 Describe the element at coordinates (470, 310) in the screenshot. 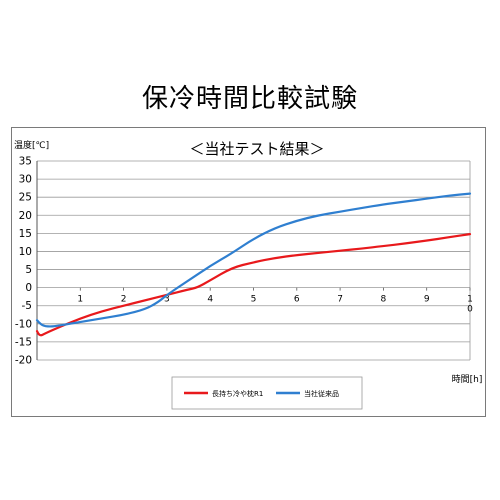

I see `x-tick-label-wrap: 0` at that location.